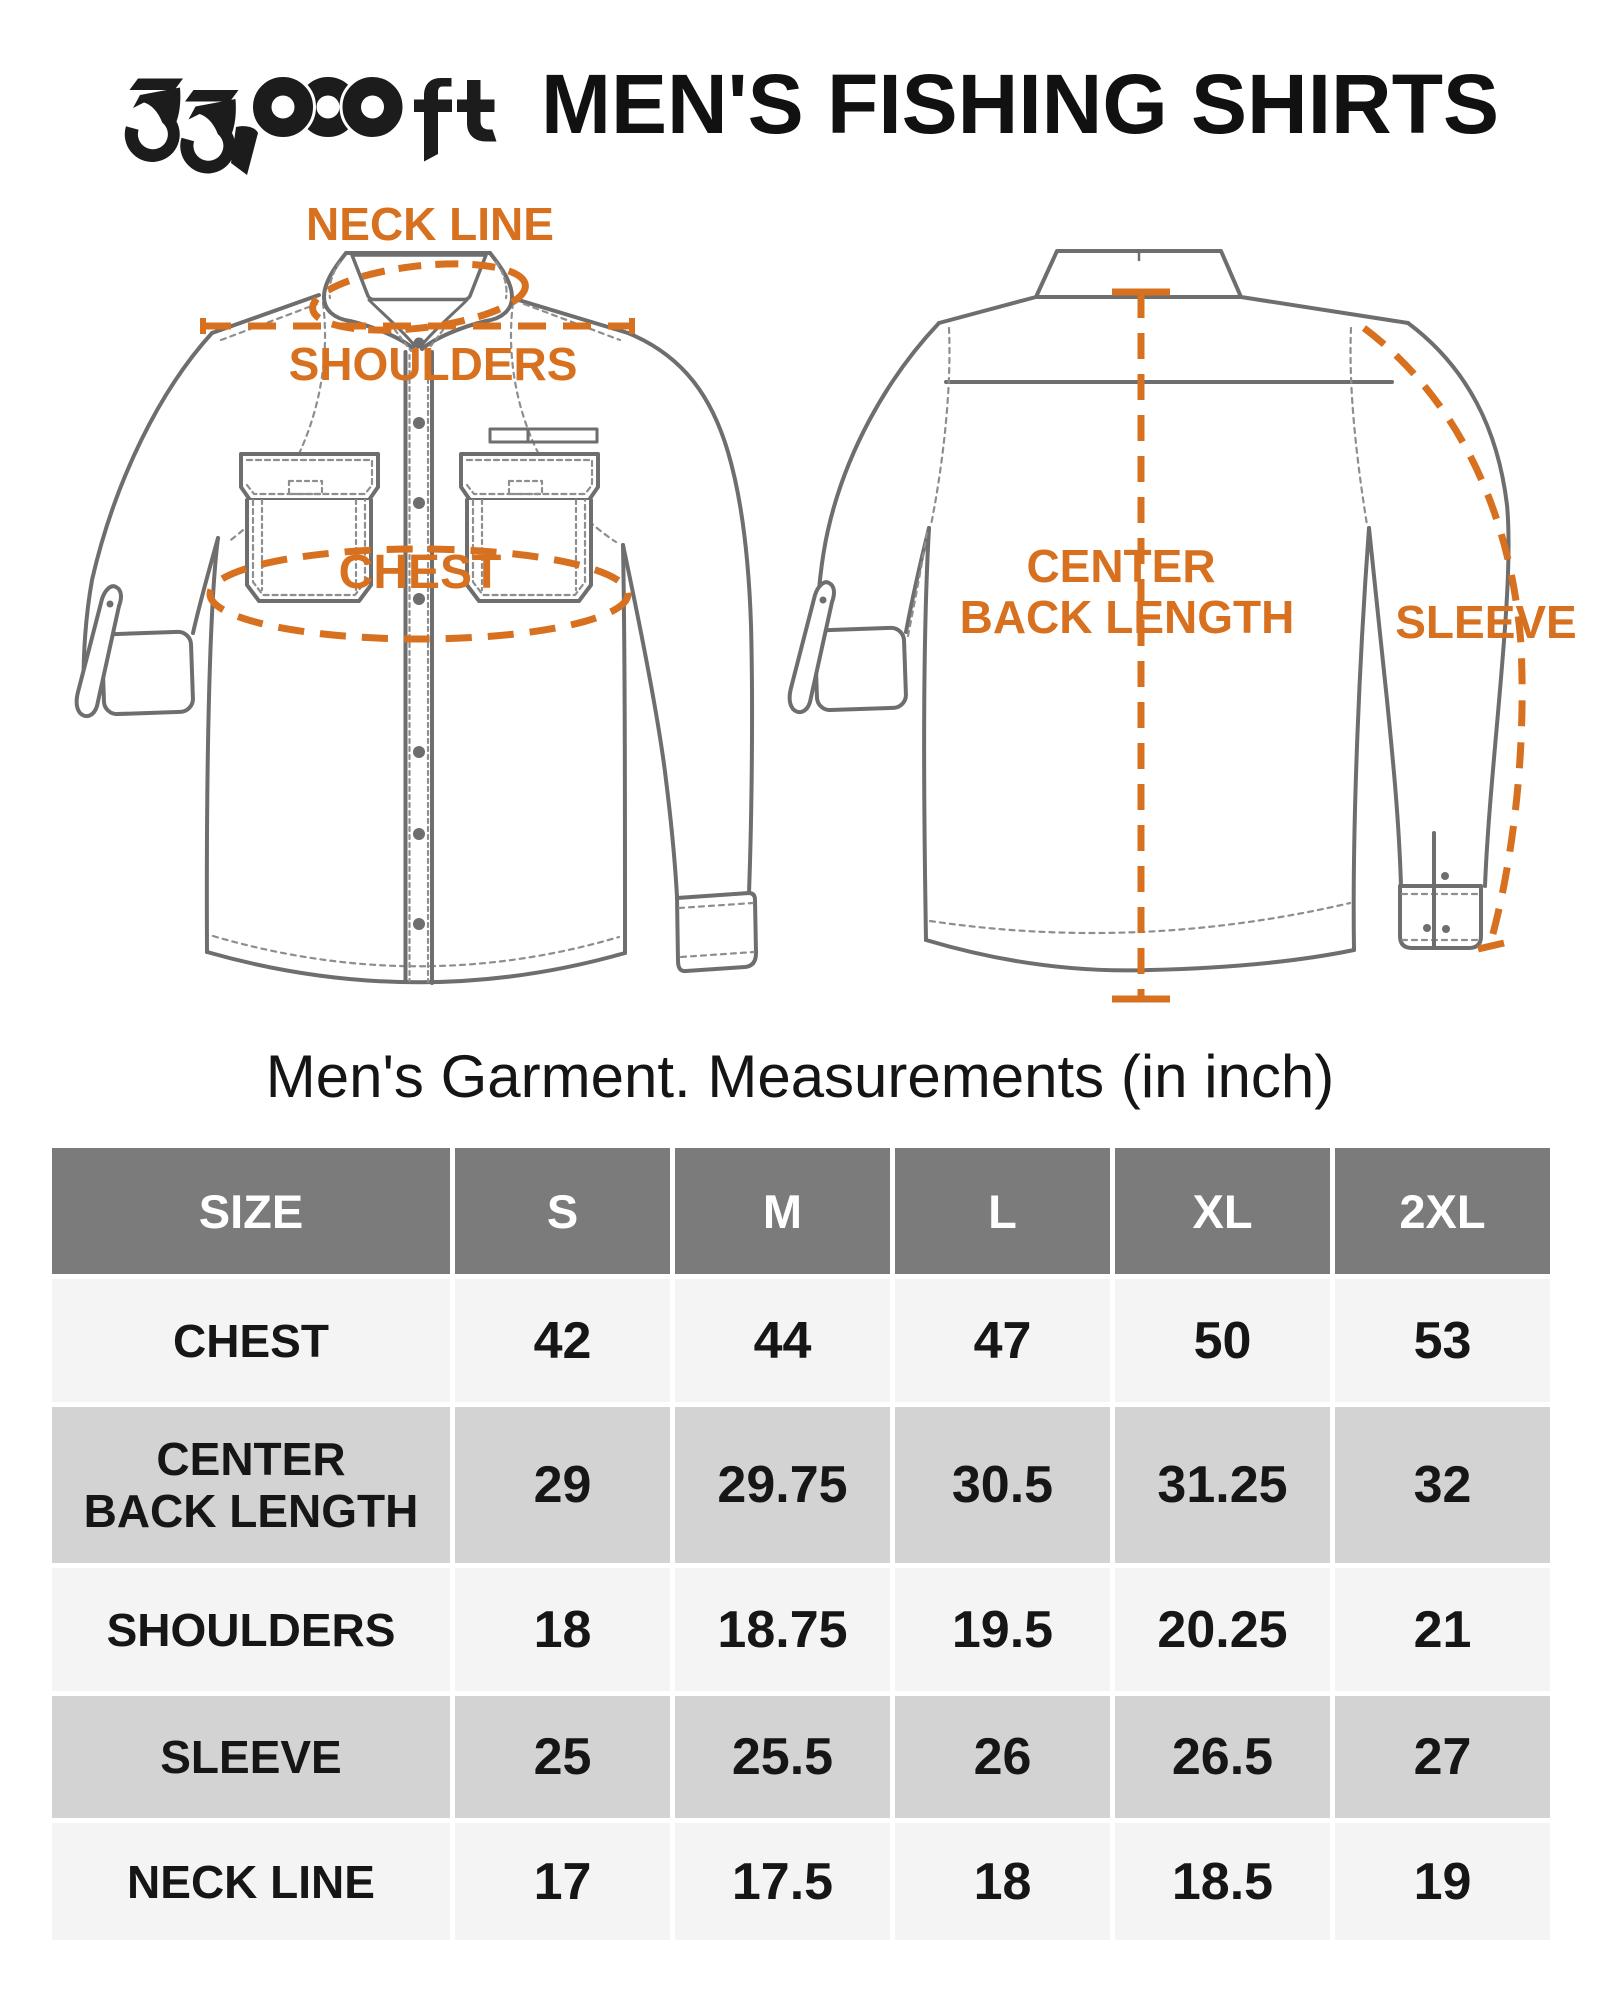 Image resolution: width=1600 pixels, height=2000 pixels. Describe the element at coordinates (1120, 566) in the screenshot. I see `svg-text: CENTER` at that location.